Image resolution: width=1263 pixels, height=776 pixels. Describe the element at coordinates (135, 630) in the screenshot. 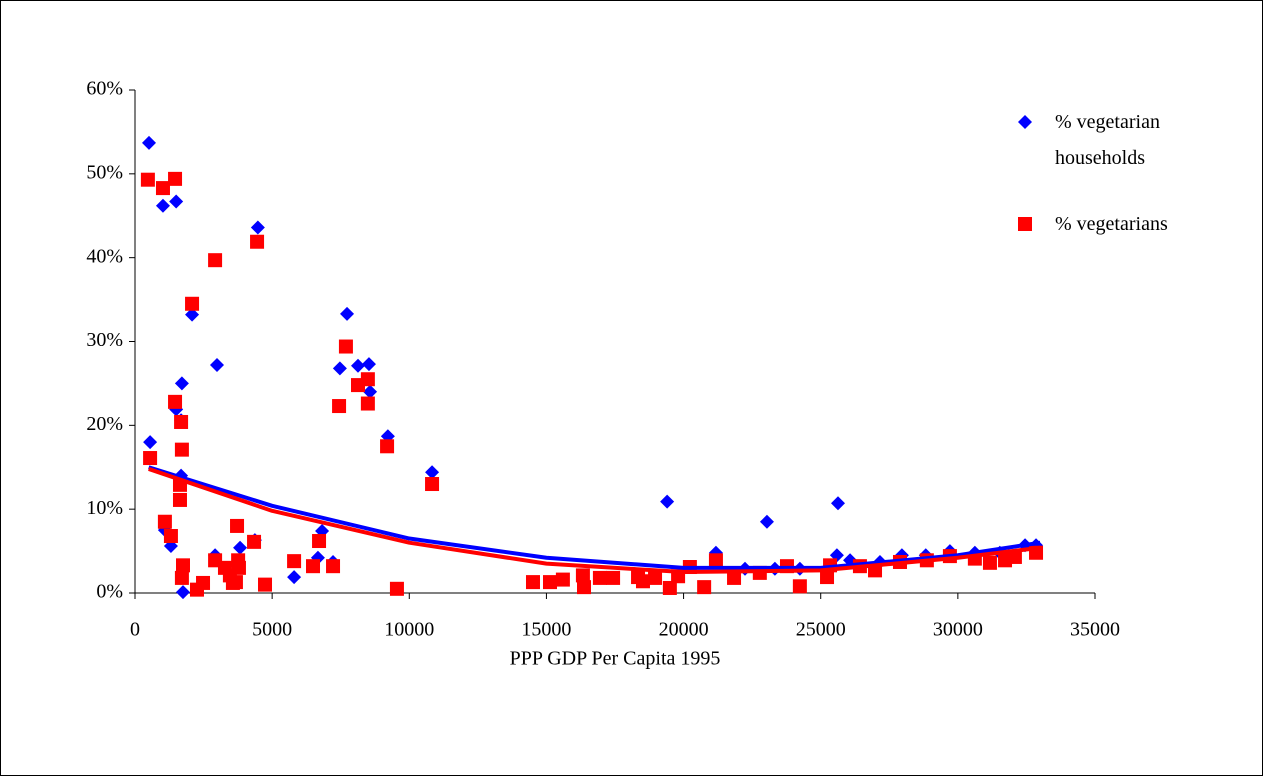

I see `x-tick-label: 0` at that location.